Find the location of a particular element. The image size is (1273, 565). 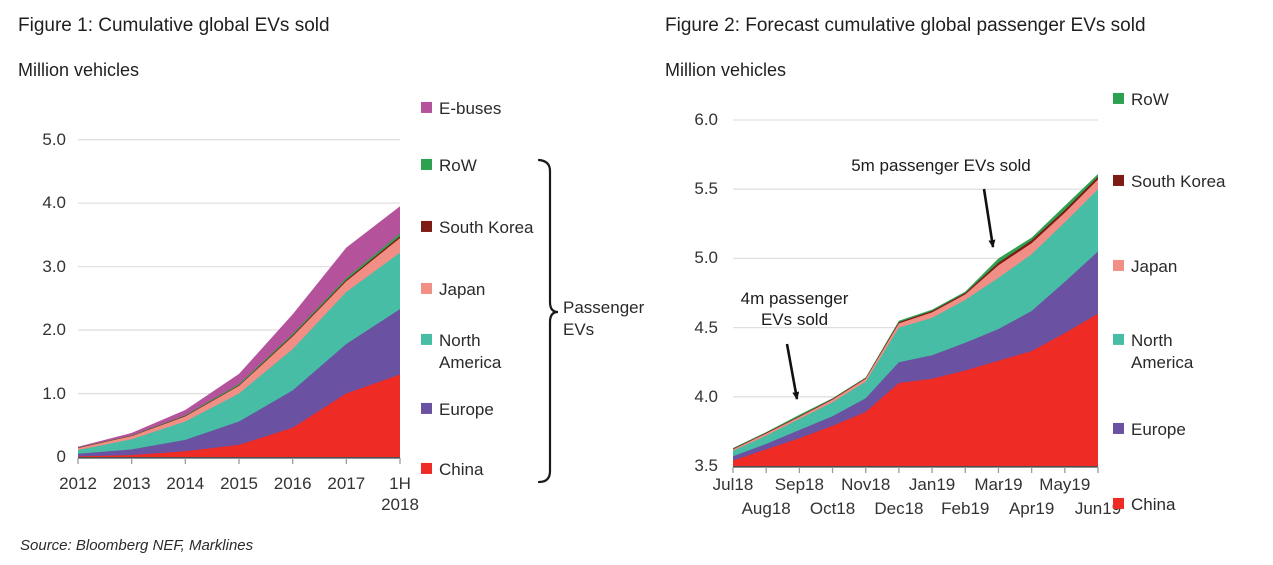

passenger-evs-bracket is located at coordinates (548, 321).